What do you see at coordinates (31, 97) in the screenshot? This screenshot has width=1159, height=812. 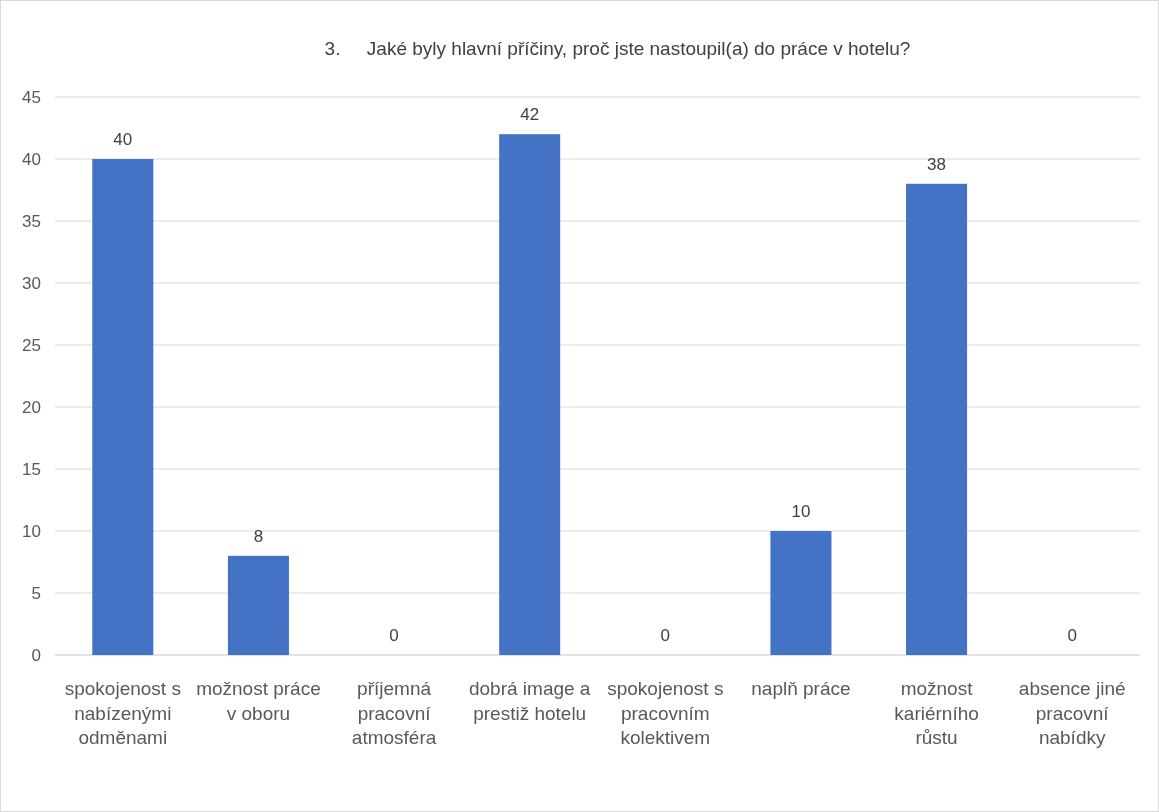 I see `y-tick-label: 45` at bounding box center [31, 97].